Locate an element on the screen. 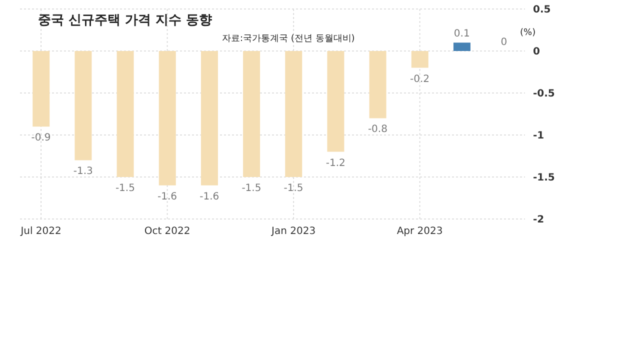  y-axis-title: (%) is located at coordinates (528, 33).